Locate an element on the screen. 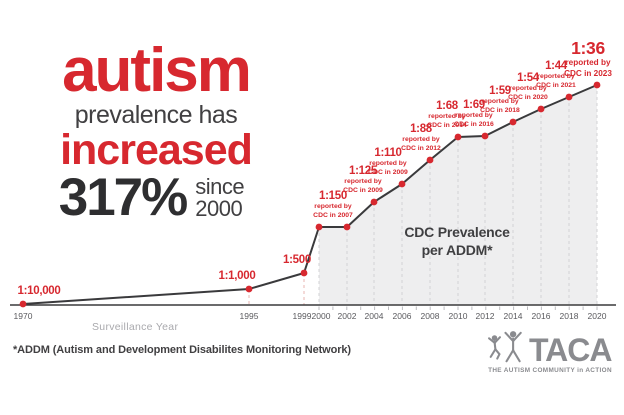  taca-tagline: THE AUTISM COMMUNITY in ACTION is located at coordinates (550, 370).